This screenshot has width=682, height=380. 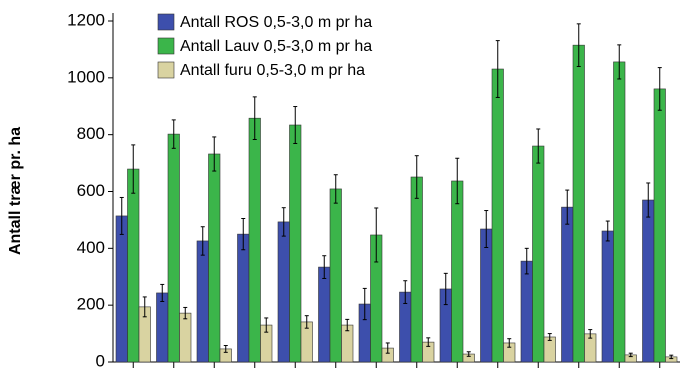 What do you see at coordinates (100, 360) in the screenshot?
I see `y-tick-label: 0` at bounding box center [100, 360].